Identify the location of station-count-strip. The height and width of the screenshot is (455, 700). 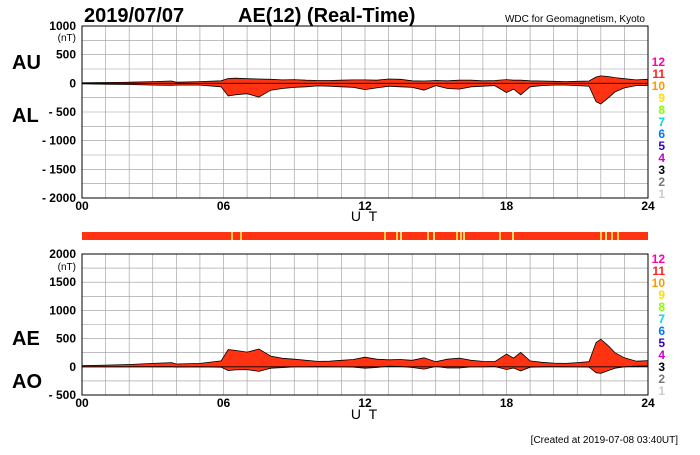
(365, 236).